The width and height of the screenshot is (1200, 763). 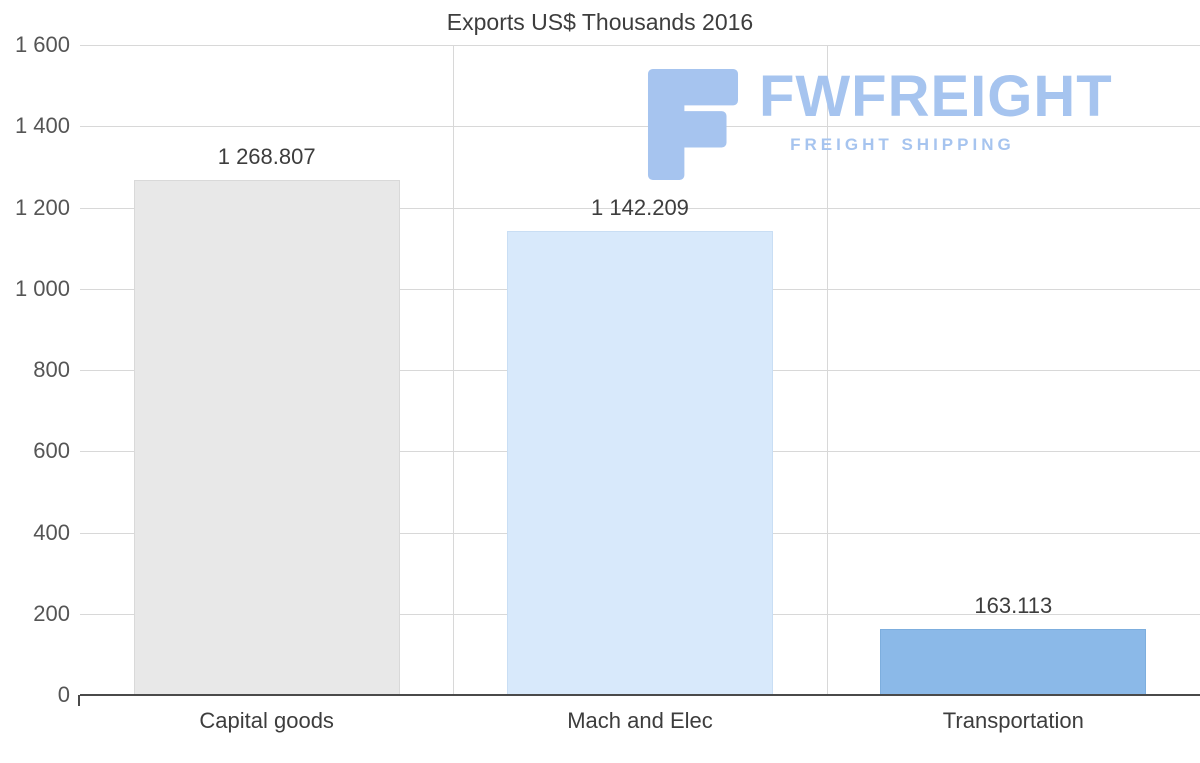 I want to click on x-axis-tick, so click(x=79, y=700).